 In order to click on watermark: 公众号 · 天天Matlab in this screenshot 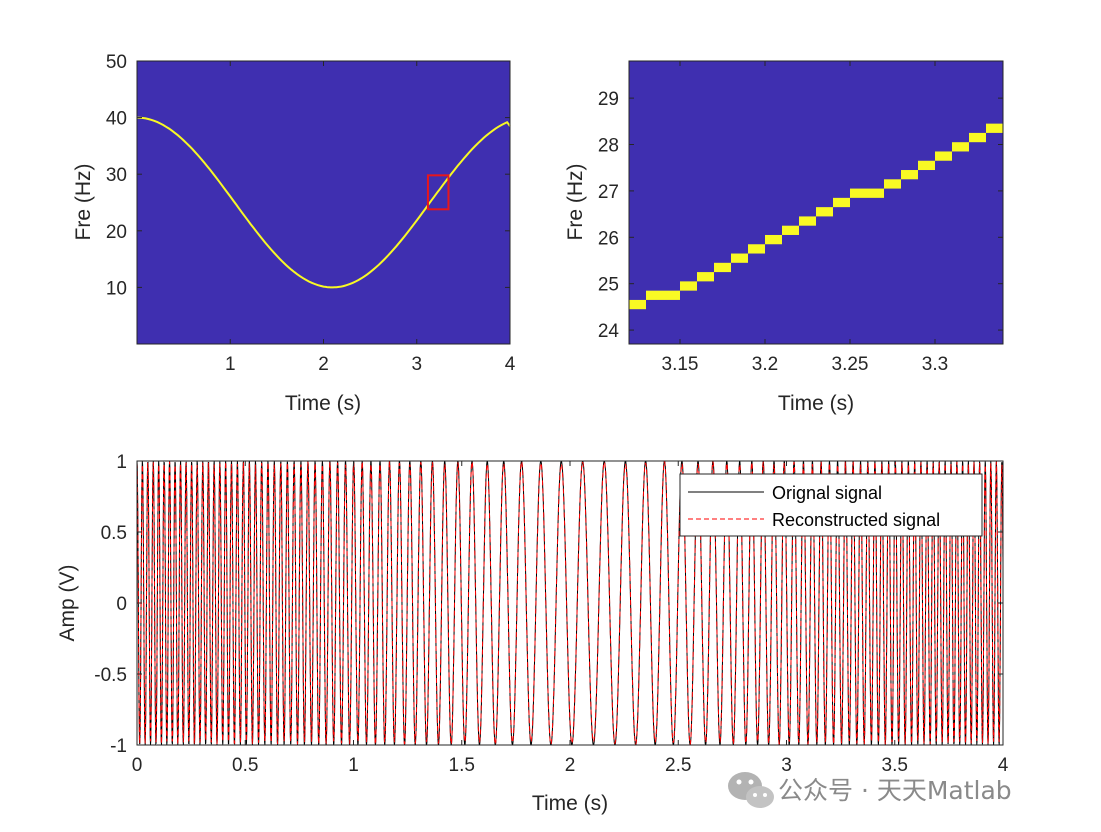, I will do `click(870, 790)`.